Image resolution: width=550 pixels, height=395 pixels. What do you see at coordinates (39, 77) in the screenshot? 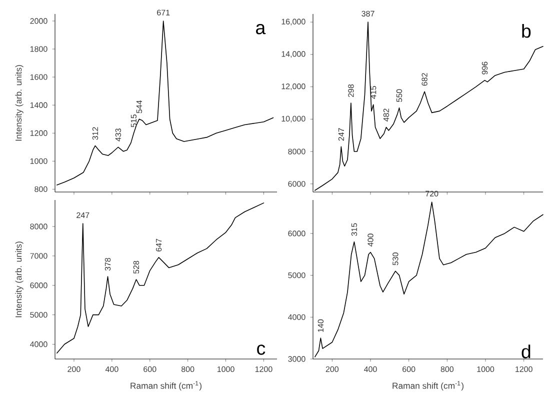
I see `y-tick-label: 1600` at bounding box center [39, 77].